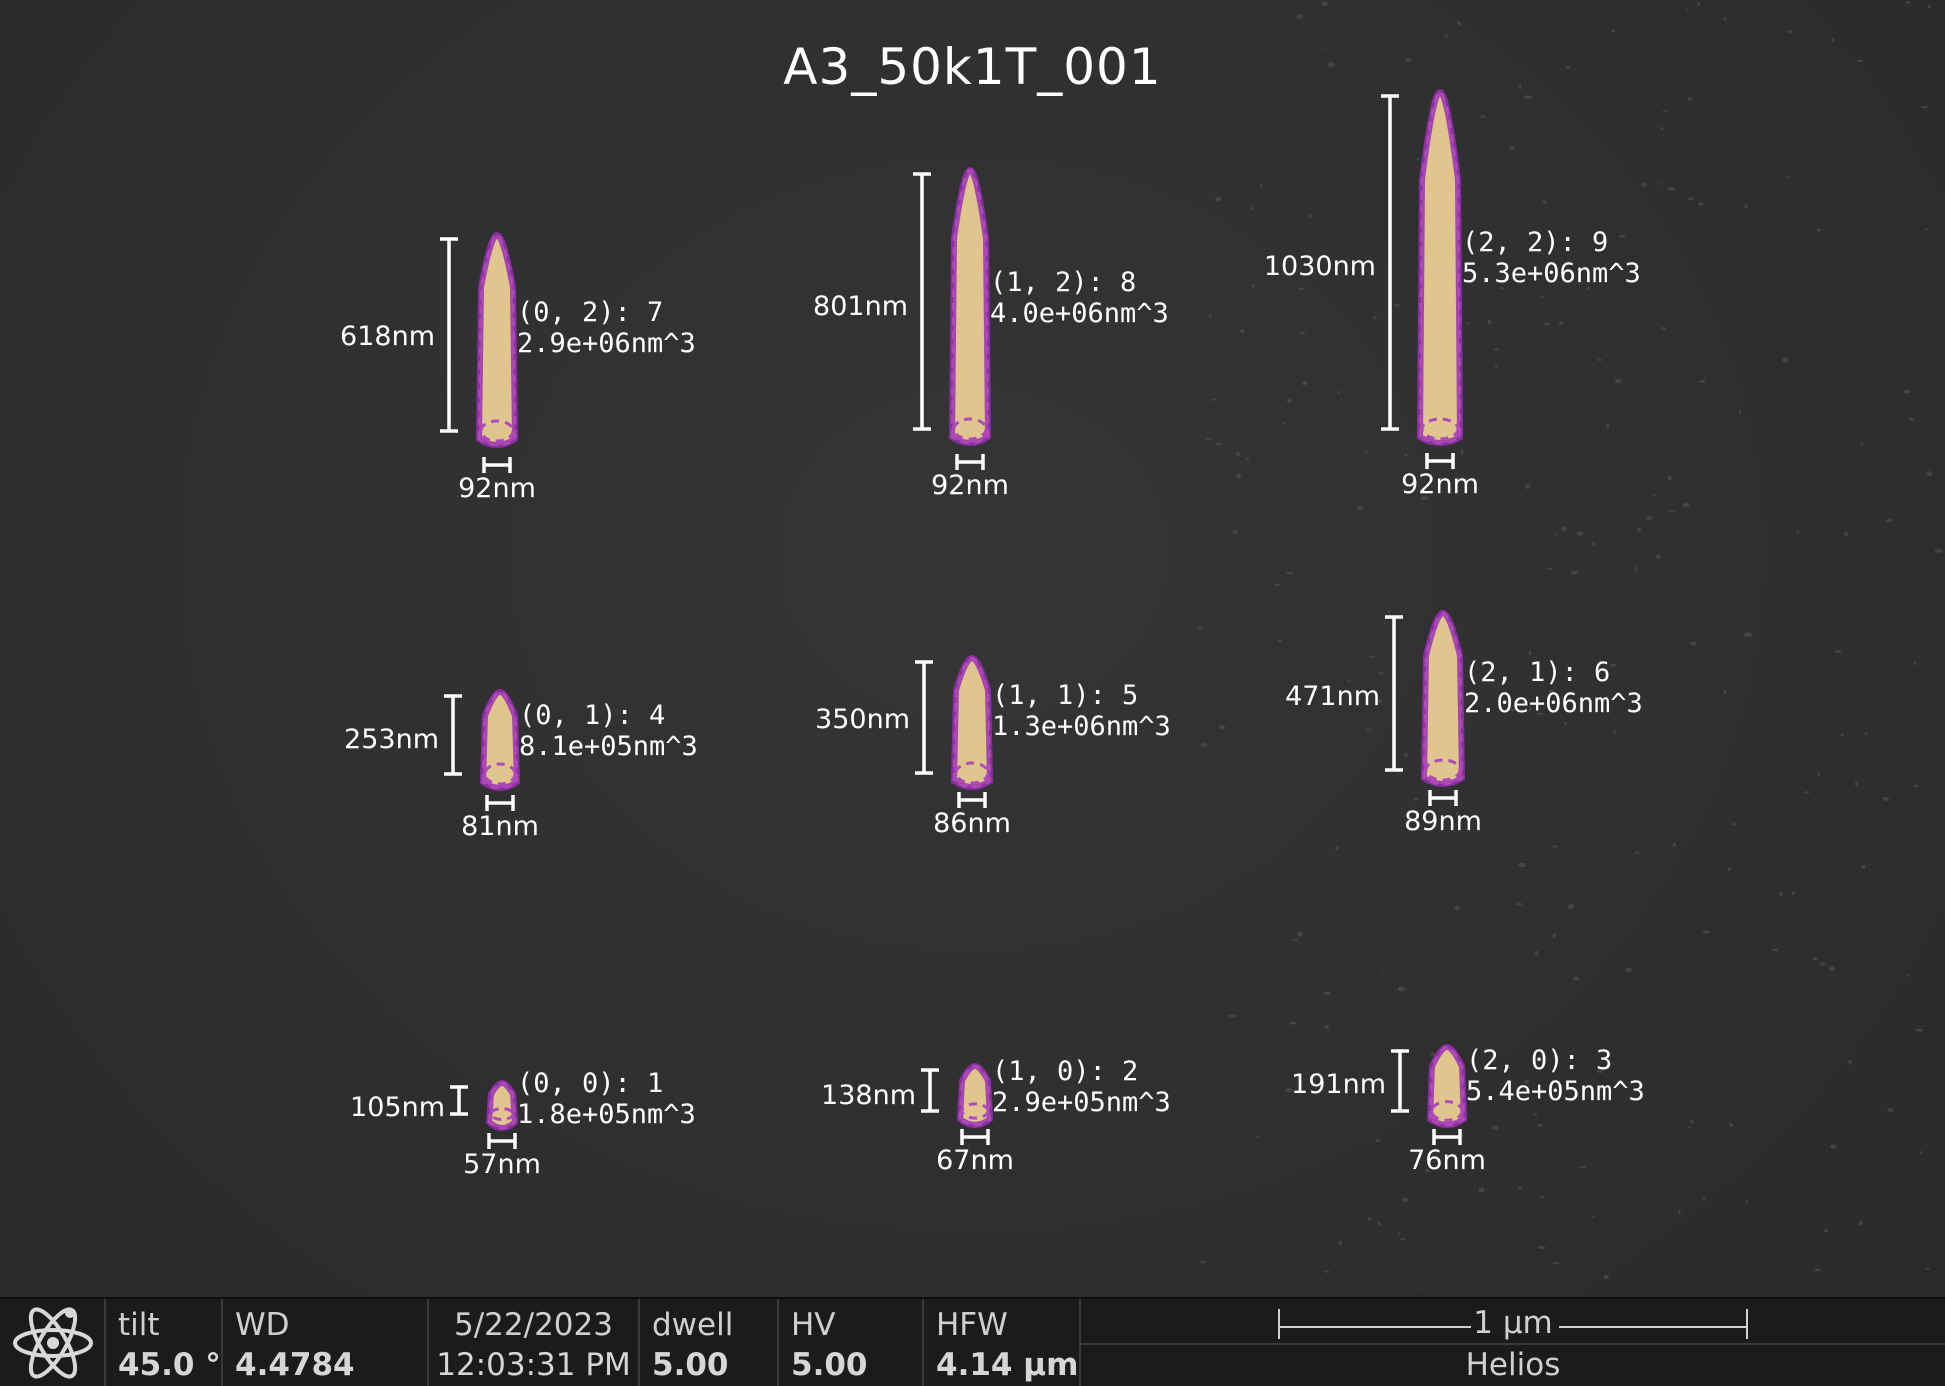  I want to click on pillar-volume-label: 5.4e+05nm^3, so click(1555, 1091).